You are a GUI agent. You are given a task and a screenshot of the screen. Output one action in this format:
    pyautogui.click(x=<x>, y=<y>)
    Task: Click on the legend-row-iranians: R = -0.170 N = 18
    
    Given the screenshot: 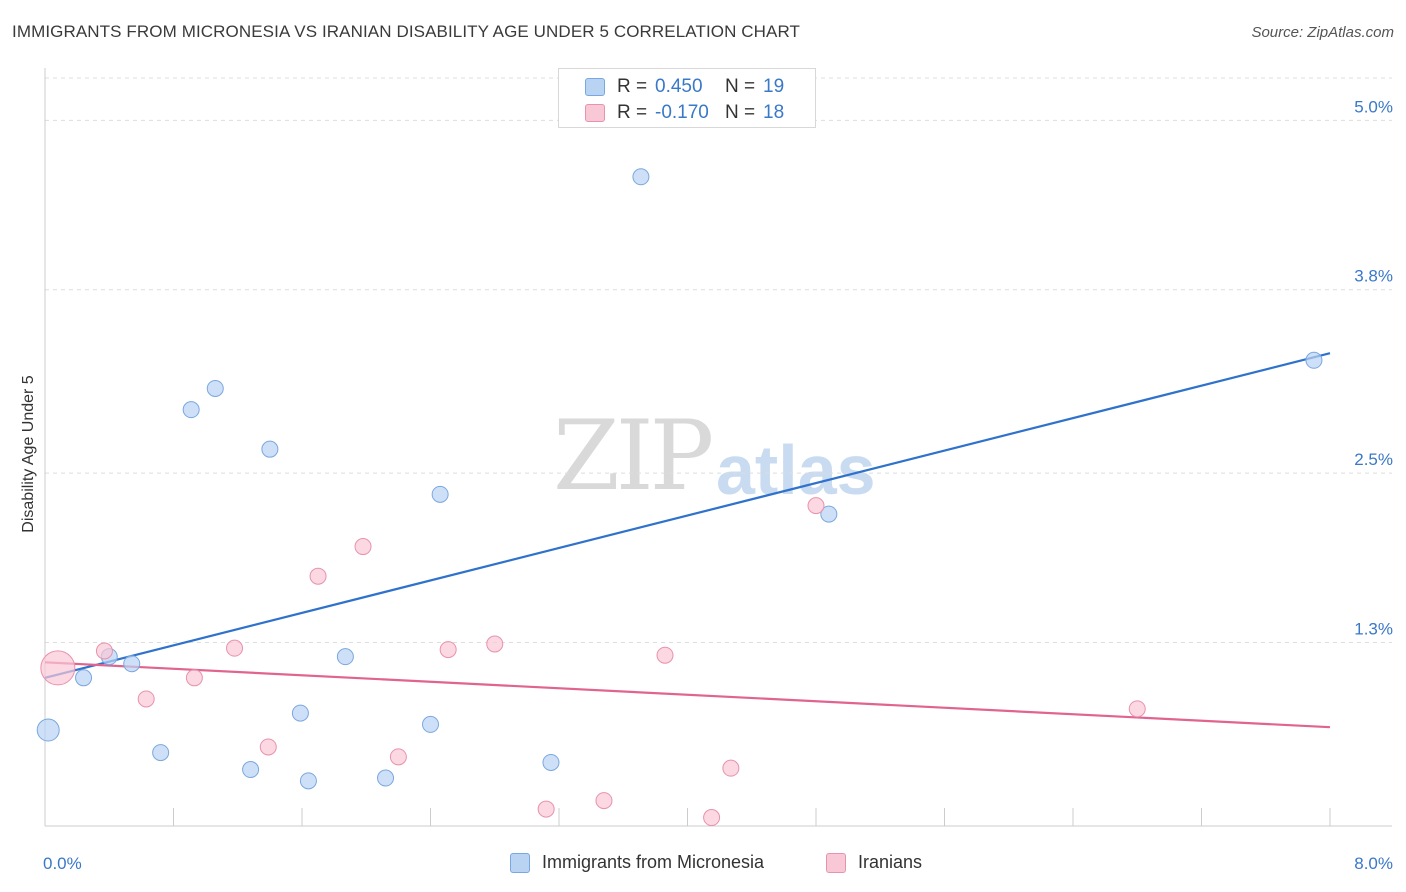 What is the action you would take?
    pyautogui.click(x=684, y=113)
    